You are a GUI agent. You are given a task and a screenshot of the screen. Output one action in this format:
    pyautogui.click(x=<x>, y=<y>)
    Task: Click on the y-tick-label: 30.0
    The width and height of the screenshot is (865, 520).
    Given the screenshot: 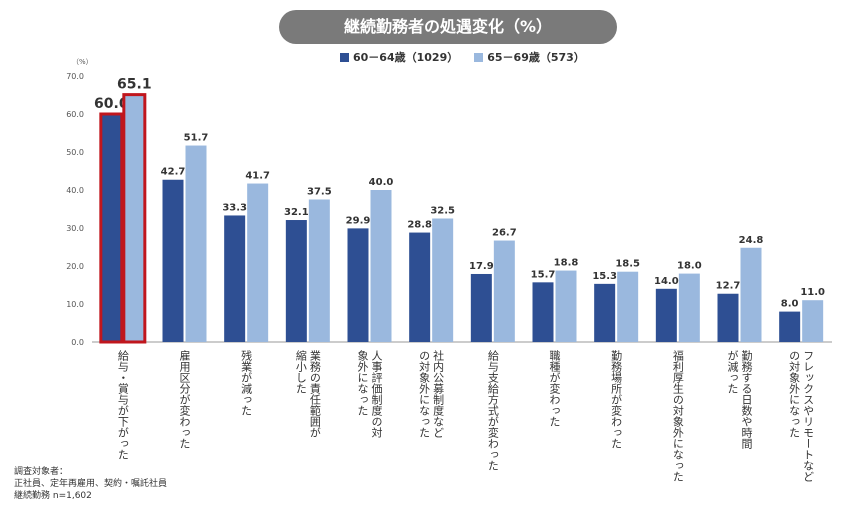 What is the action you would take?
    pyautogui.click(x=75, y=228)
    